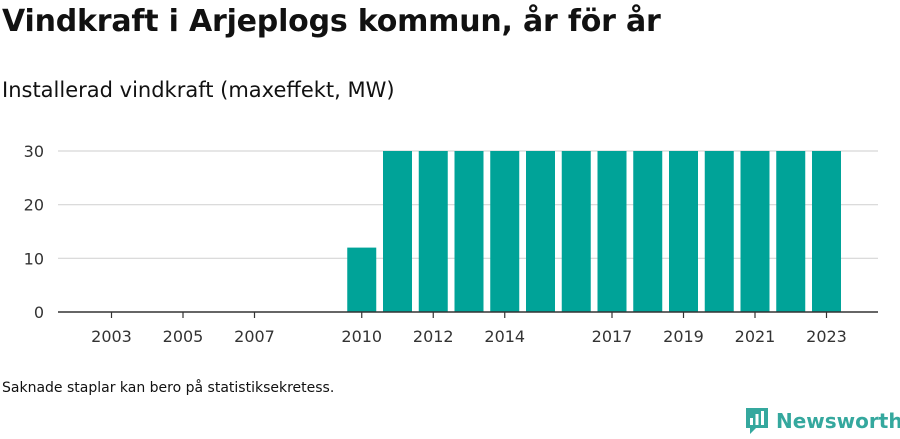 The height and width of the screenshot is (439, 900). Describe the element at coordinates (838, 421) in the screenshot. I see `brand-name: Newsworthy` at that location.